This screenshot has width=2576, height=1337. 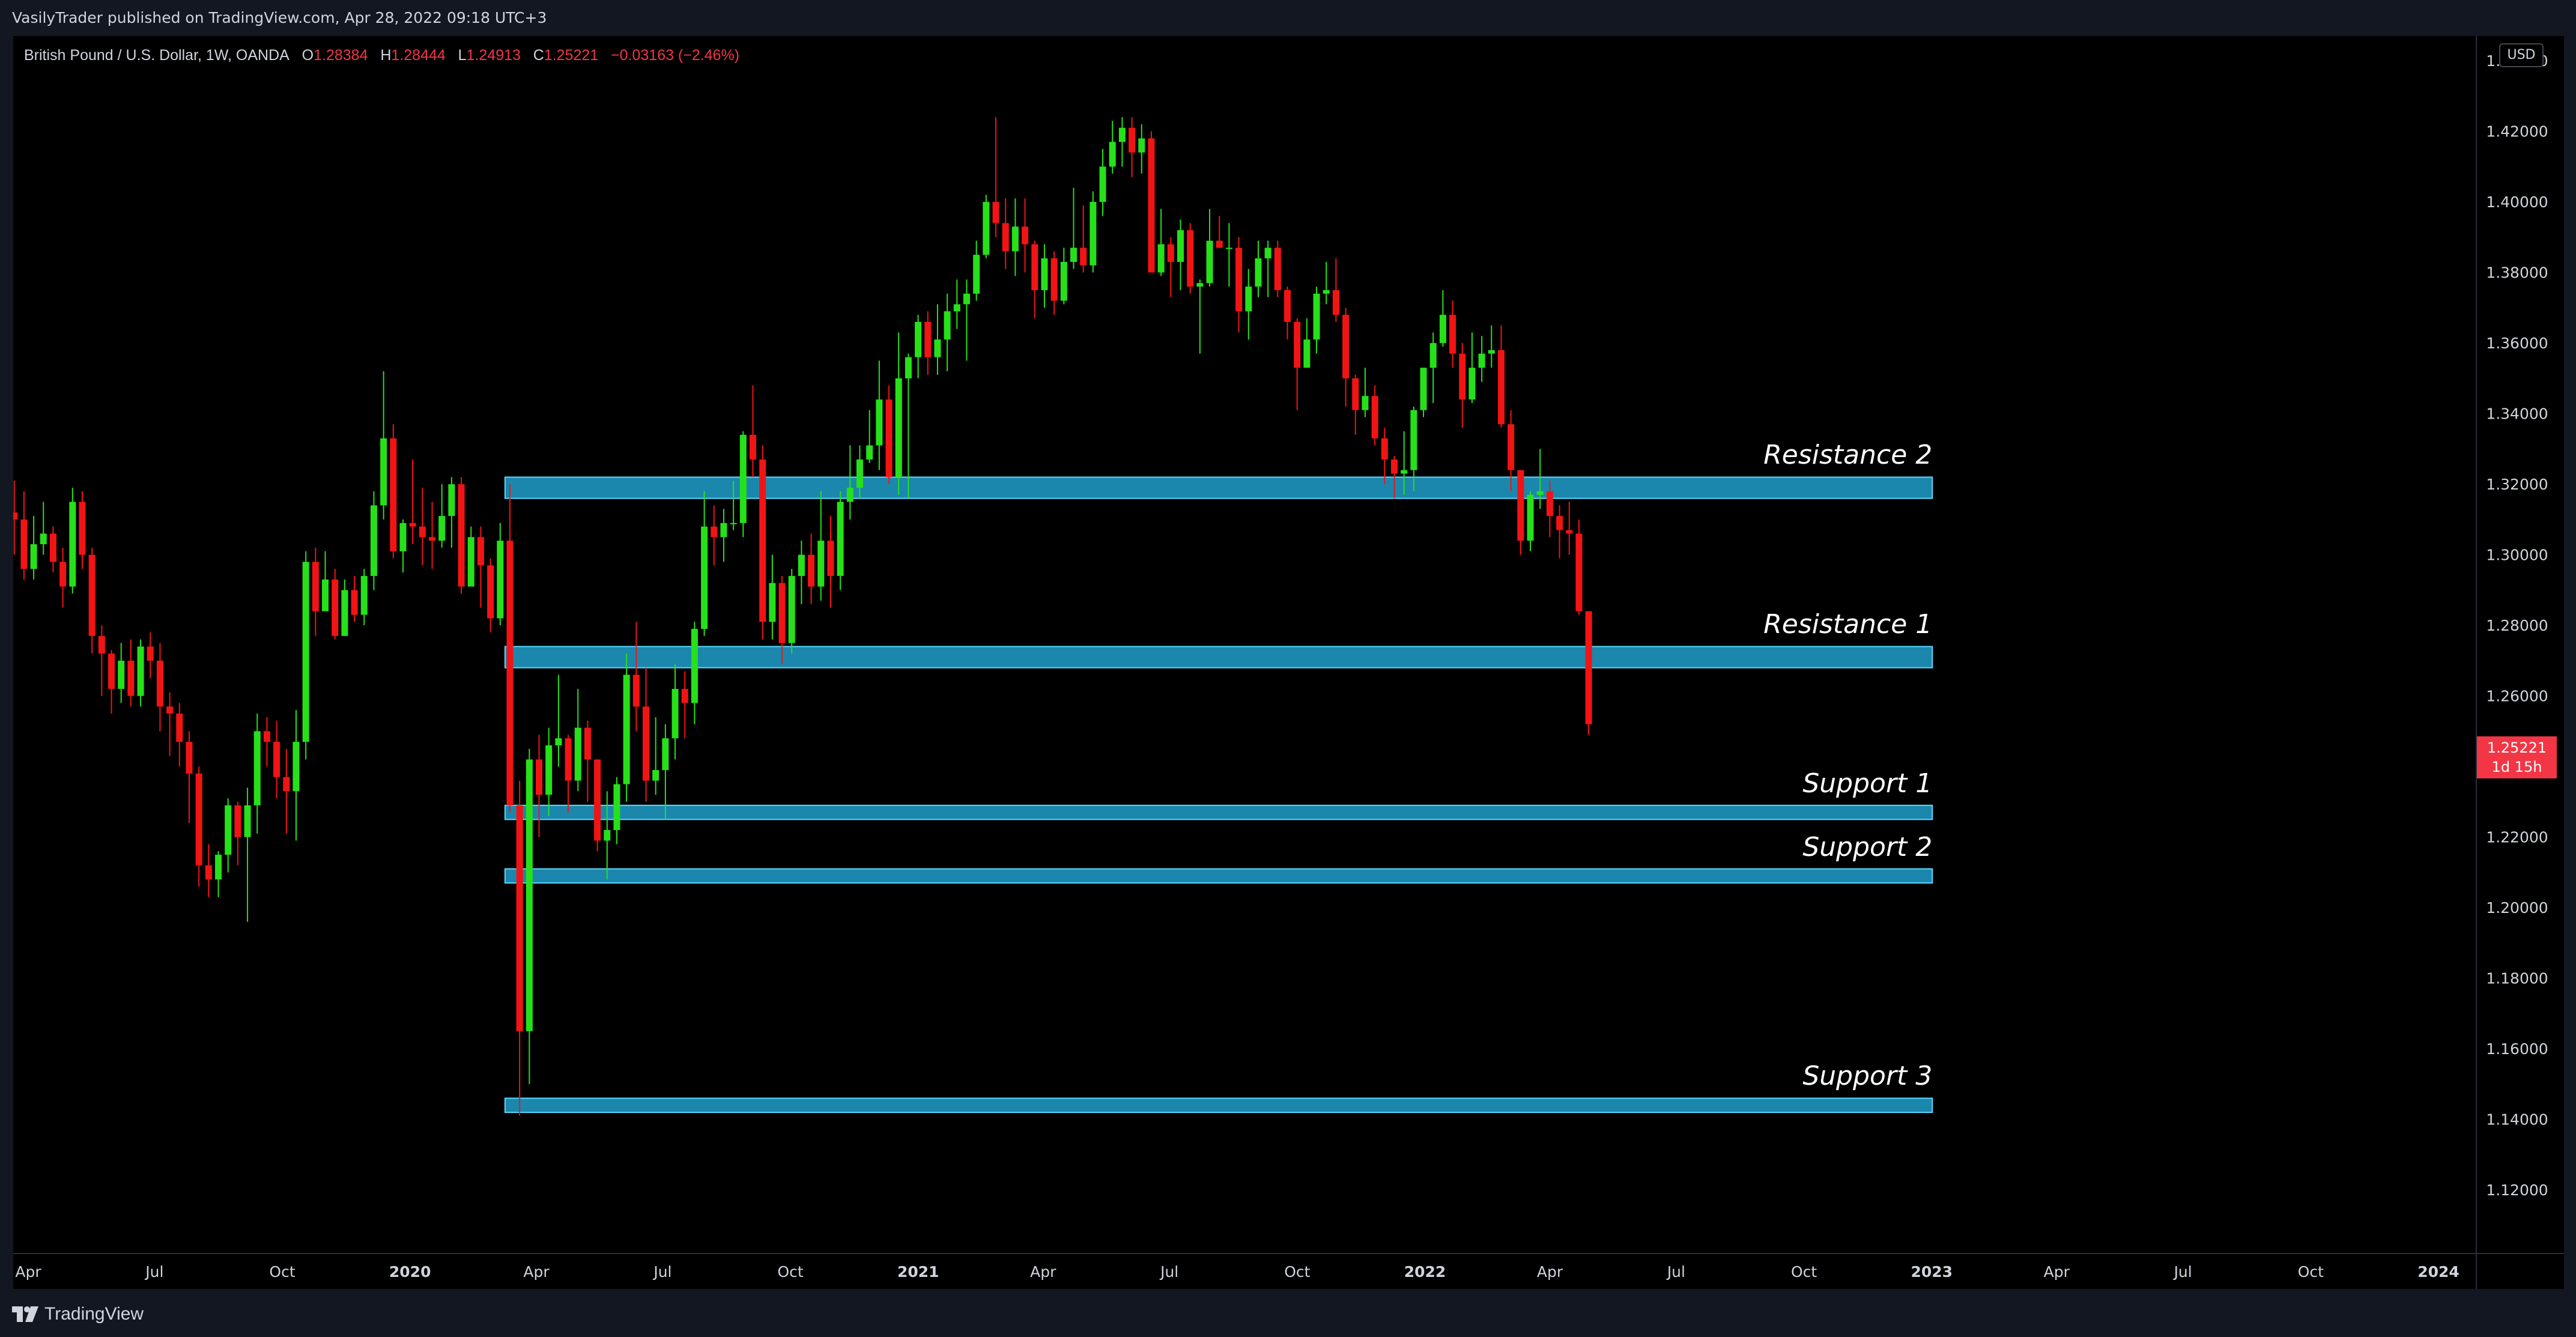 What do you see at coordinates (1218, 876) in the screenshot?
I see `support-2-zone` at bounding box center [1218, 876].